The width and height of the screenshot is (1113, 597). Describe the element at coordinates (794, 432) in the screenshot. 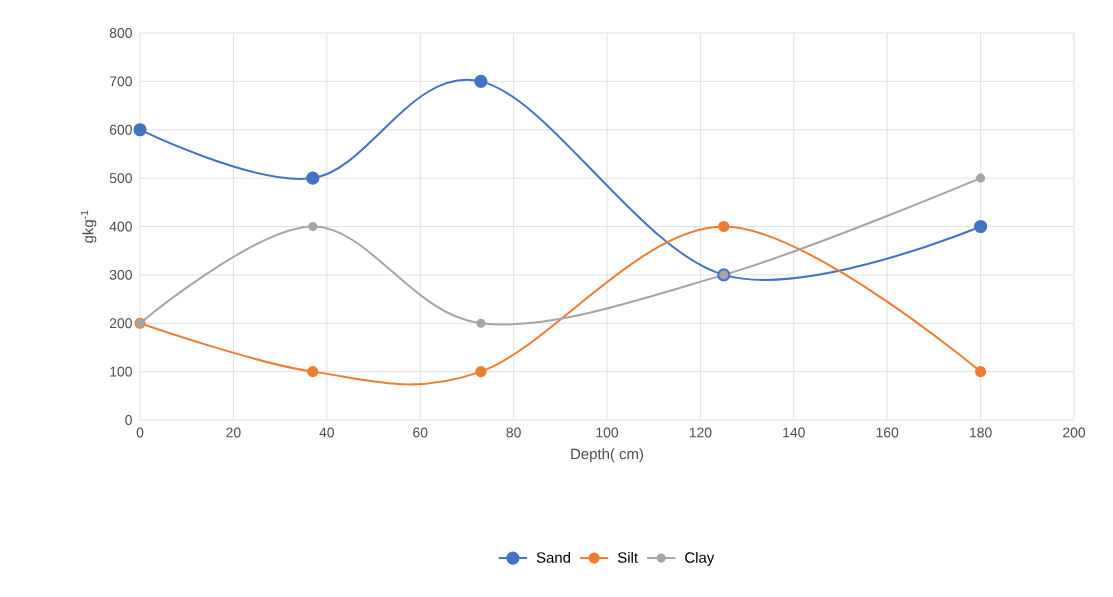

I see `x-tick-label: 140` at that location.